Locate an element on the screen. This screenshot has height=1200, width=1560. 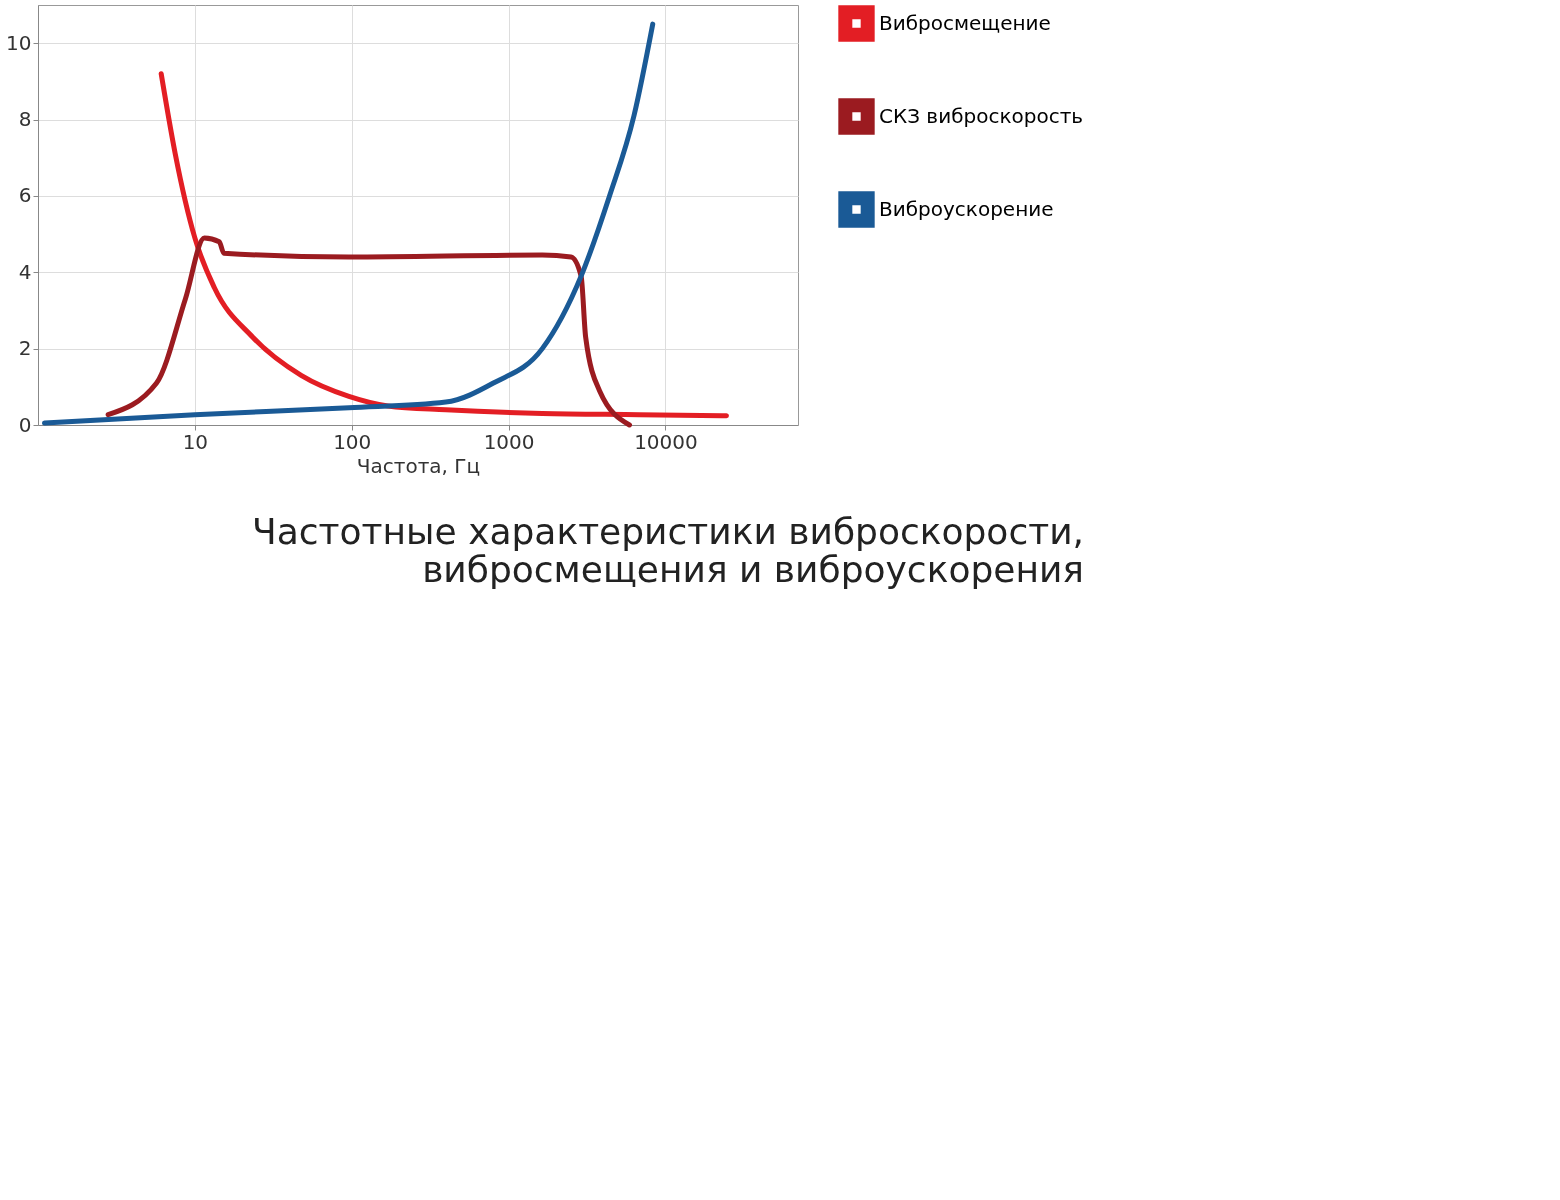
legend-label: СКЗ виброскорость is located at coordinates (981, 115).